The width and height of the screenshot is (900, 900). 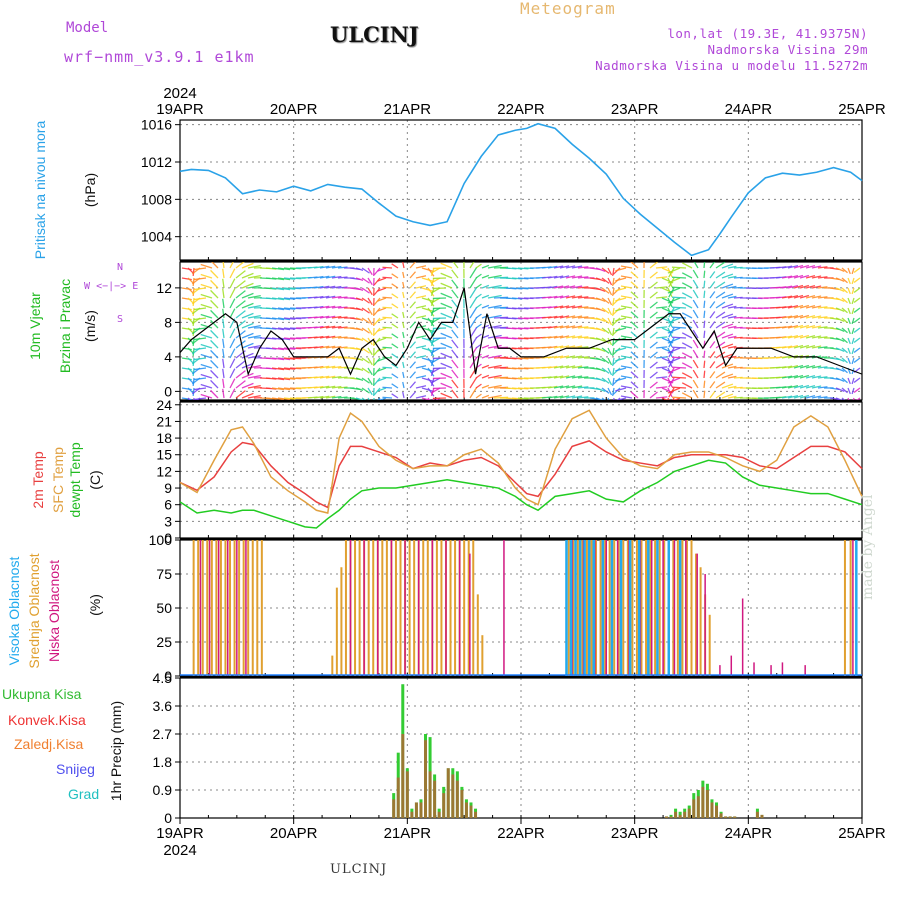 I want to click on wind-speed-line, so click(x=521, y=332).